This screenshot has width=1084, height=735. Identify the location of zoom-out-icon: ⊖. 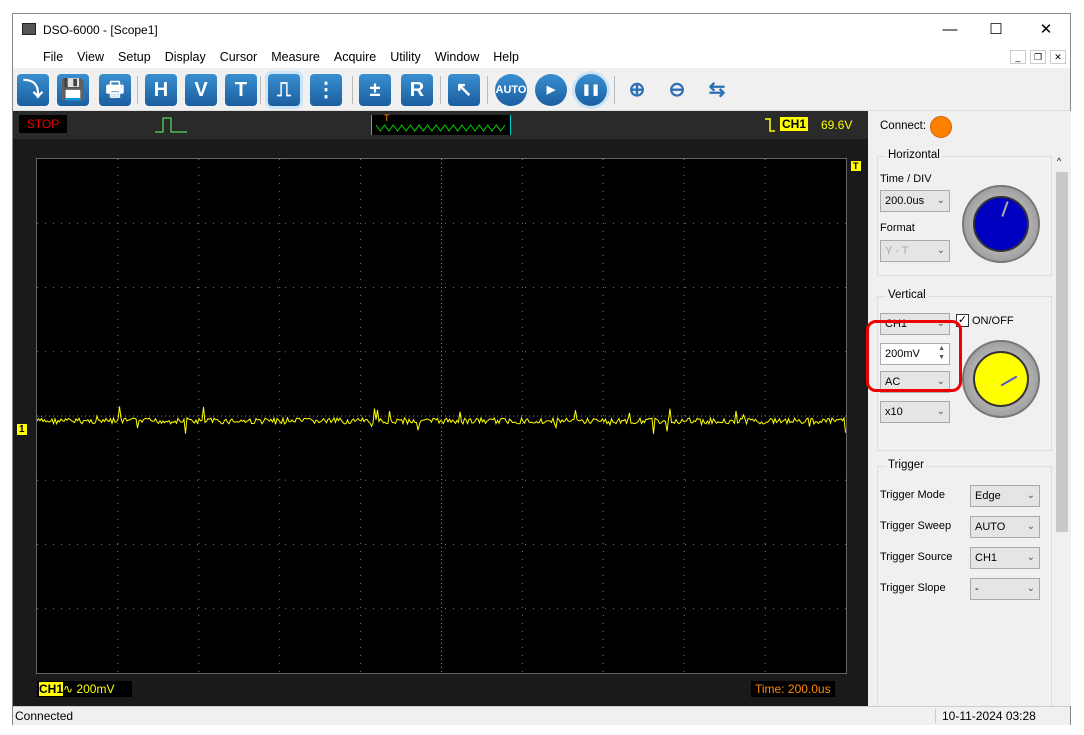
(677, 90).